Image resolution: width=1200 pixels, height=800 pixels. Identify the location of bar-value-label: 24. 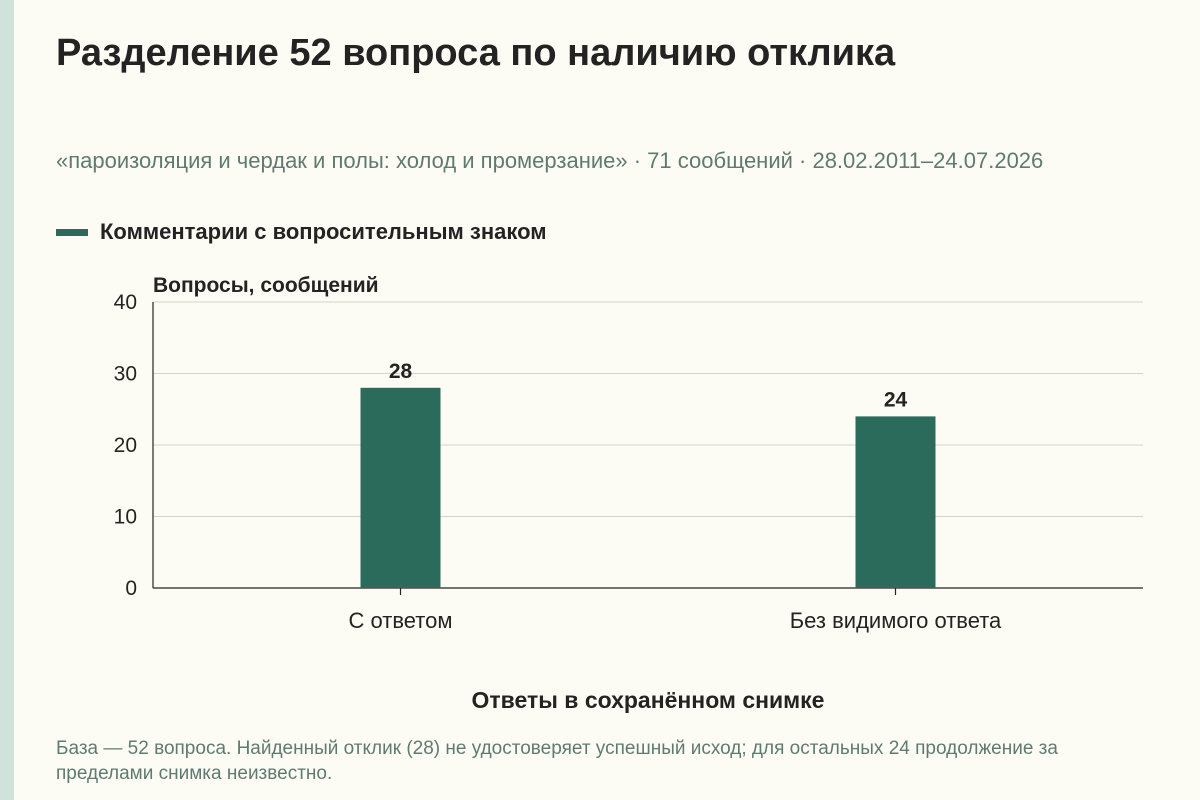
(896, 399).